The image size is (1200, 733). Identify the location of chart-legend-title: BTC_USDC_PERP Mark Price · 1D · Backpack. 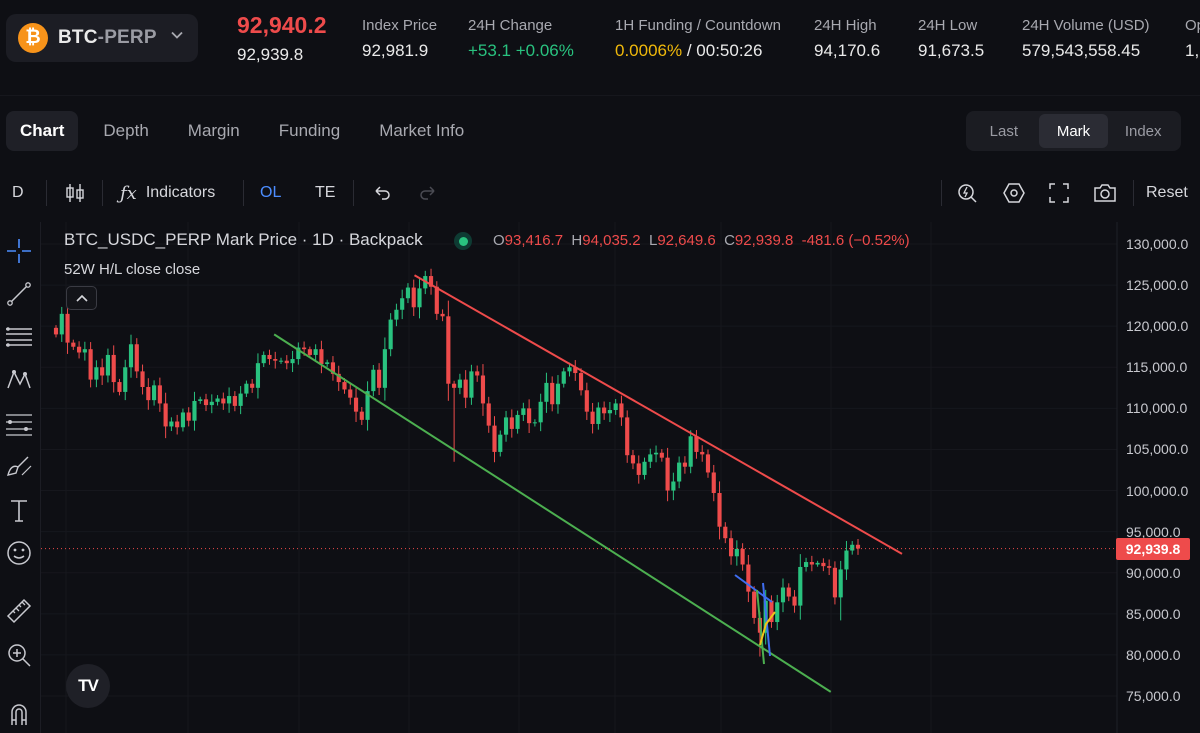
(243, 239).